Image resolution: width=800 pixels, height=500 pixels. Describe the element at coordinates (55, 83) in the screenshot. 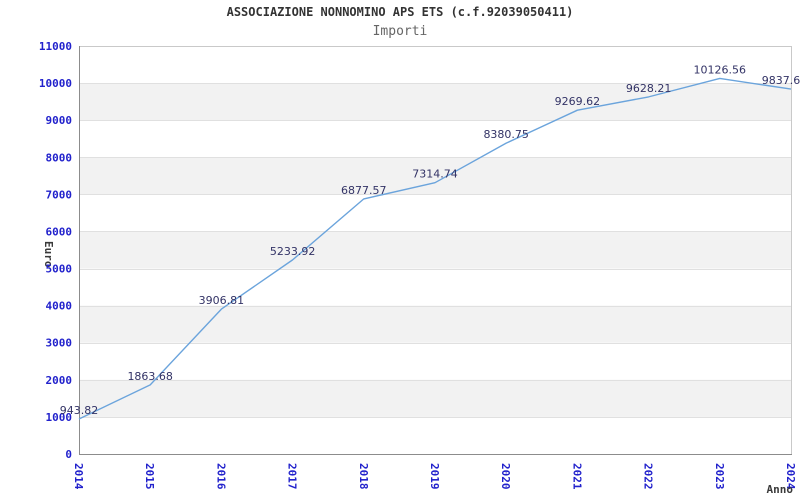

I see `y-tick-label: 10000` at that location.